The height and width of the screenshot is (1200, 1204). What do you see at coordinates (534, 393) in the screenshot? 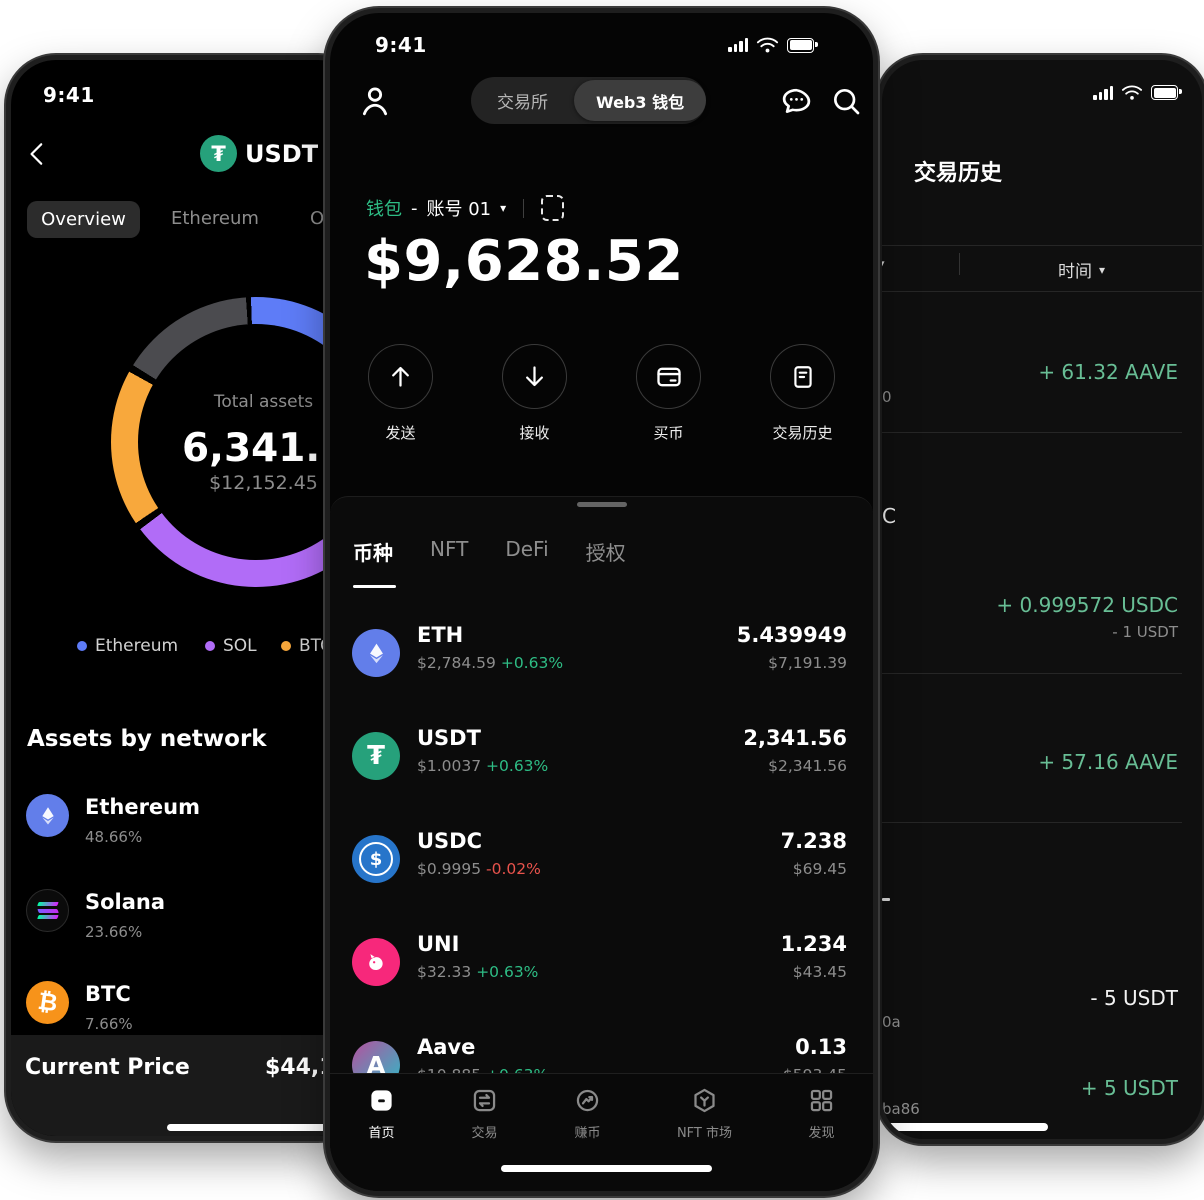
I see `receive-button: 接收` at bounding box center [534, 393].